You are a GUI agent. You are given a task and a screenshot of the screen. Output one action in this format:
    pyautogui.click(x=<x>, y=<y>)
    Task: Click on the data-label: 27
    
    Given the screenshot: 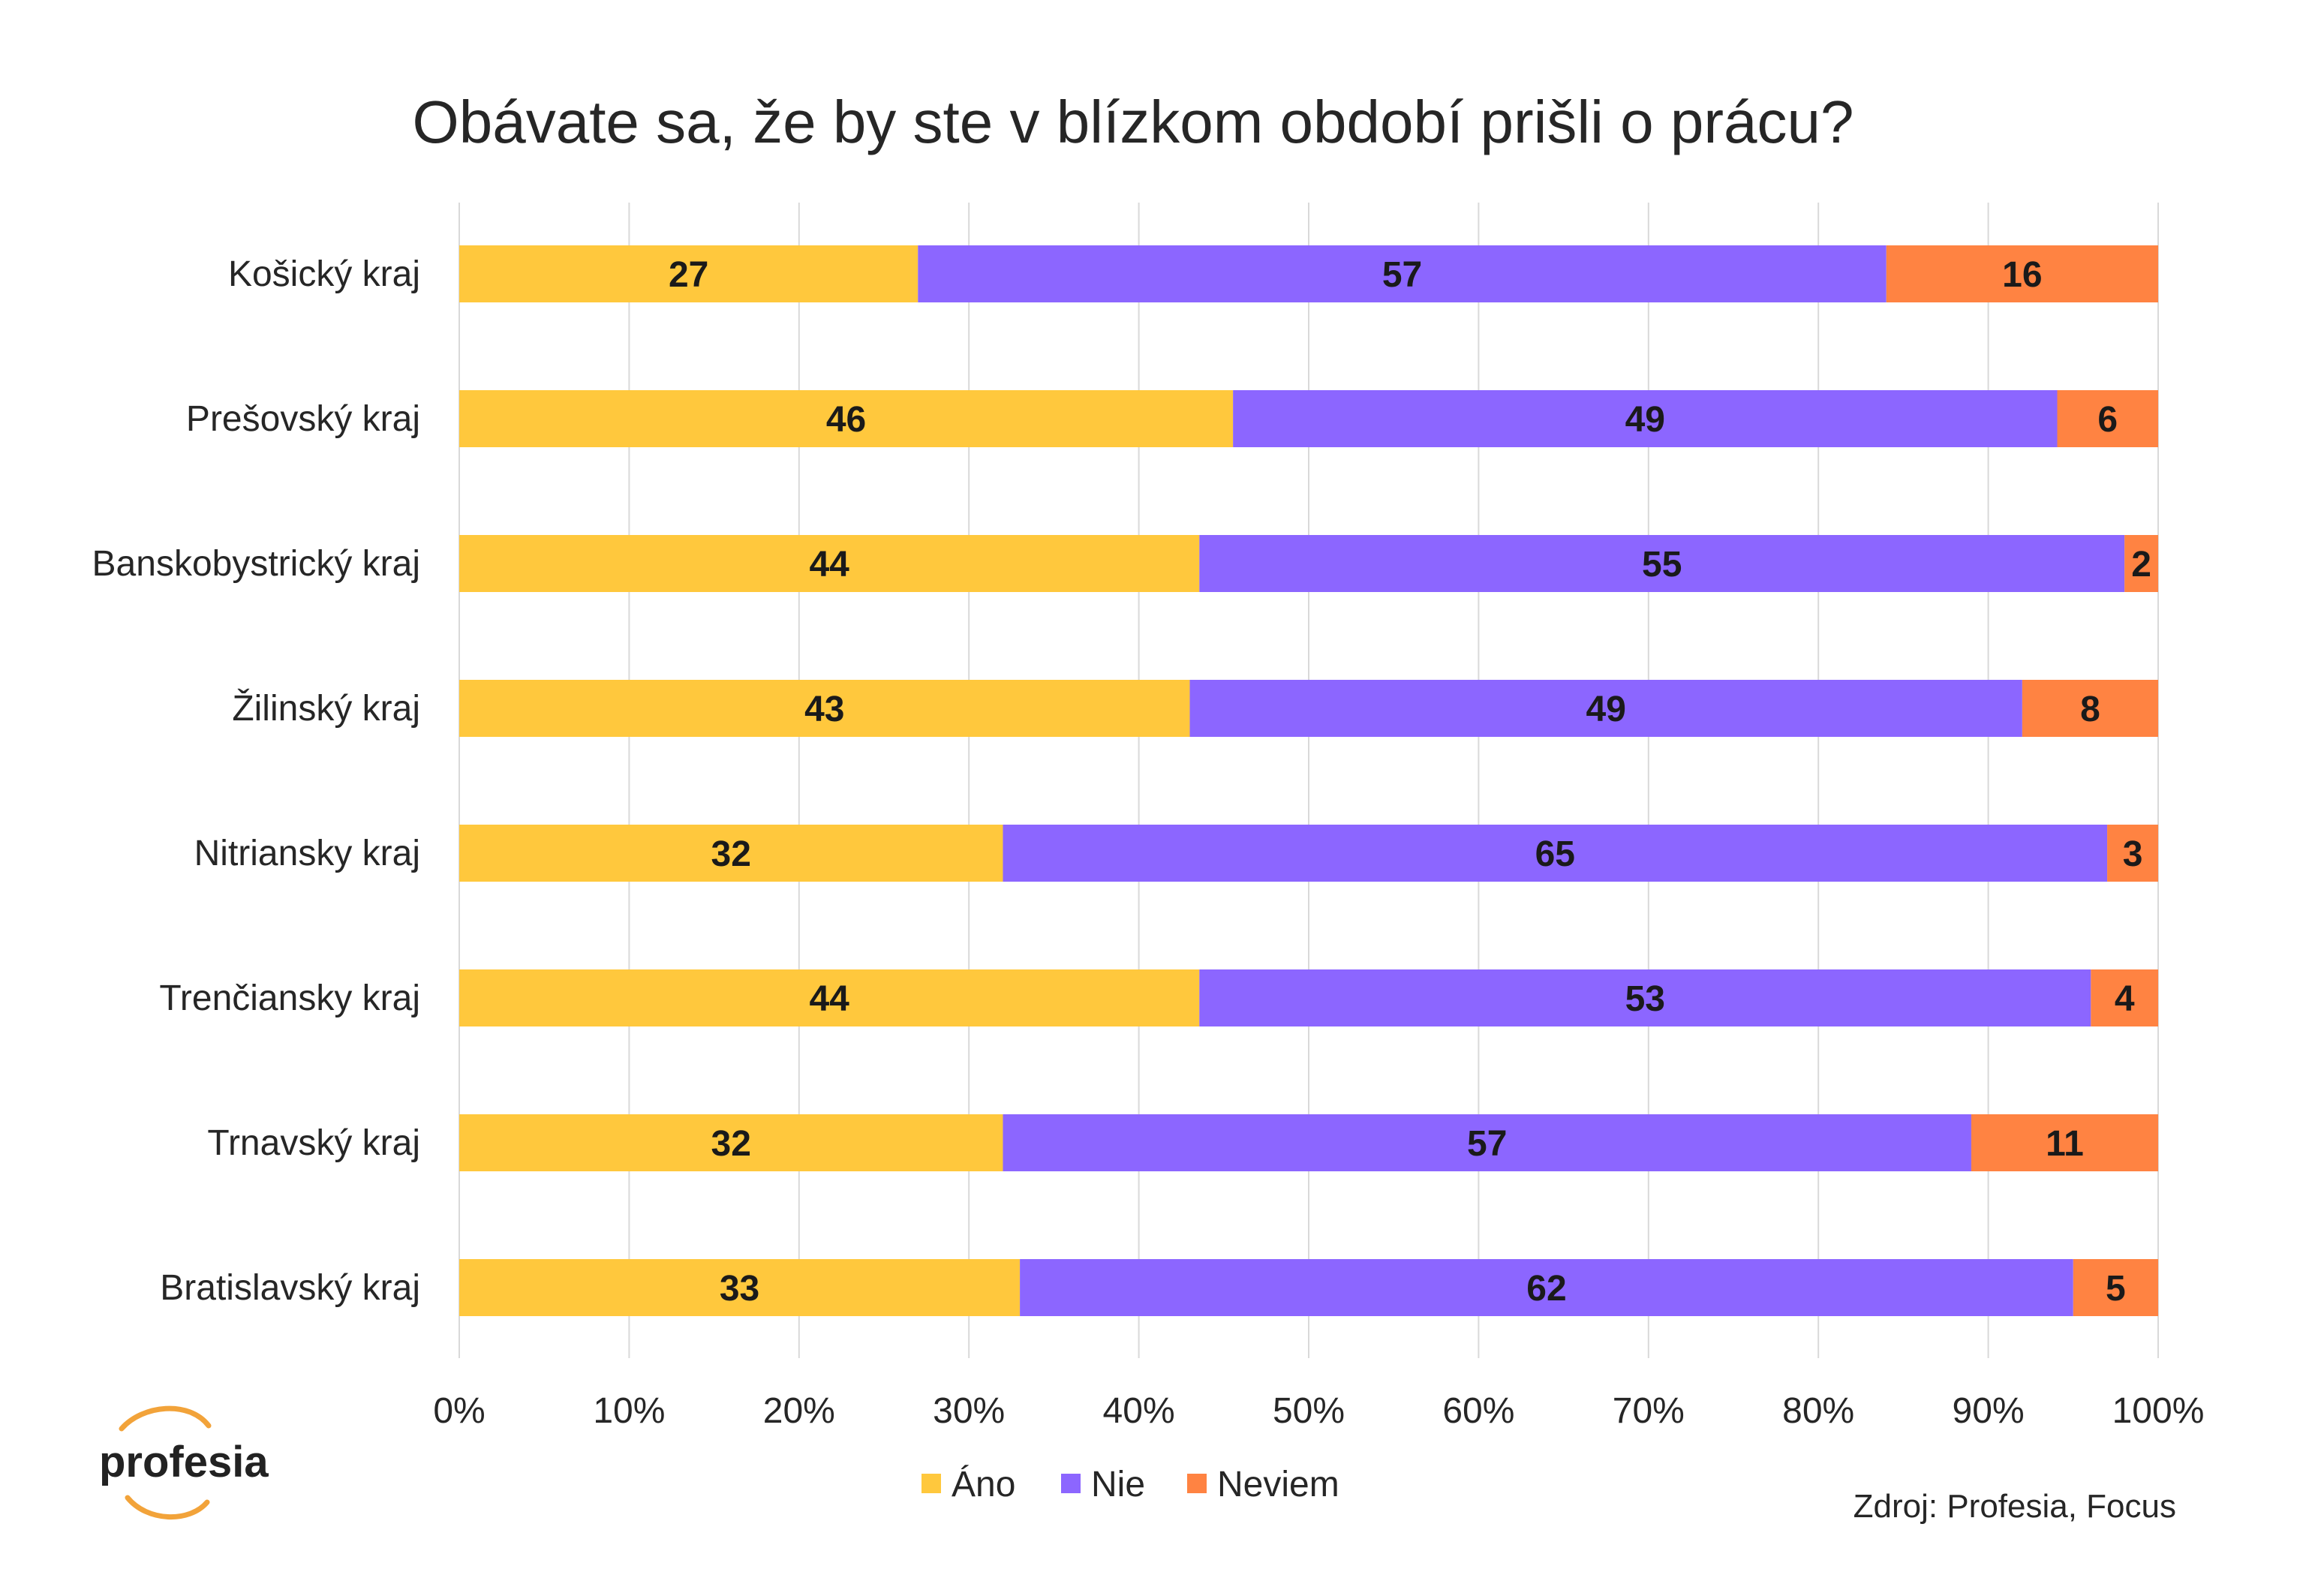 What is the action you would take?
    pyautogui.click(x=688, y=275)
    